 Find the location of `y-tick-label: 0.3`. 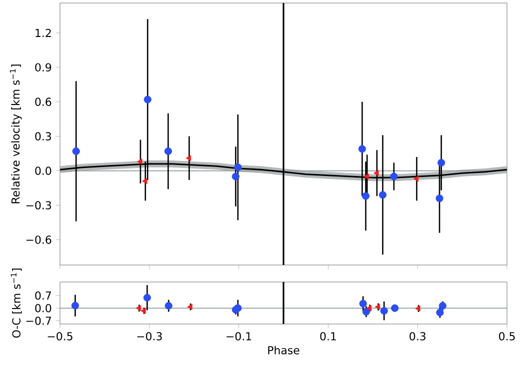

y-tick-label: 0.3 is located at coordinates (43, 136).